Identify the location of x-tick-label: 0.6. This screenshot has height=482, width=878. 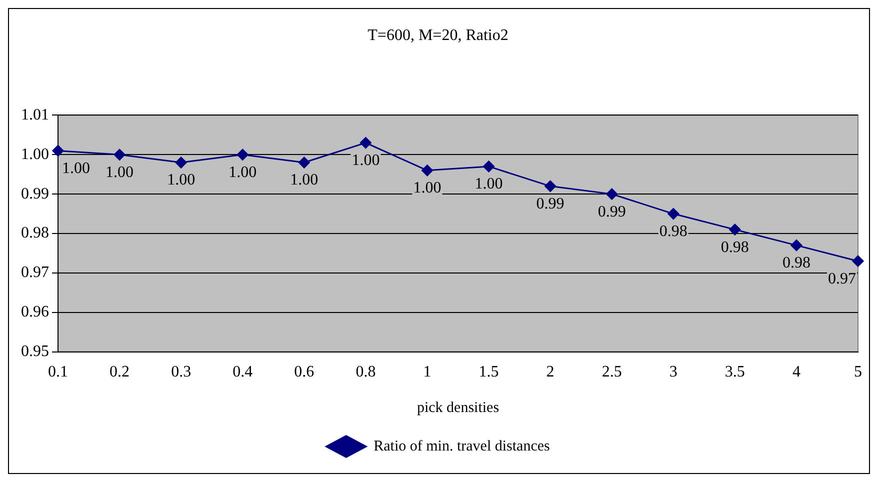
(304, 372).